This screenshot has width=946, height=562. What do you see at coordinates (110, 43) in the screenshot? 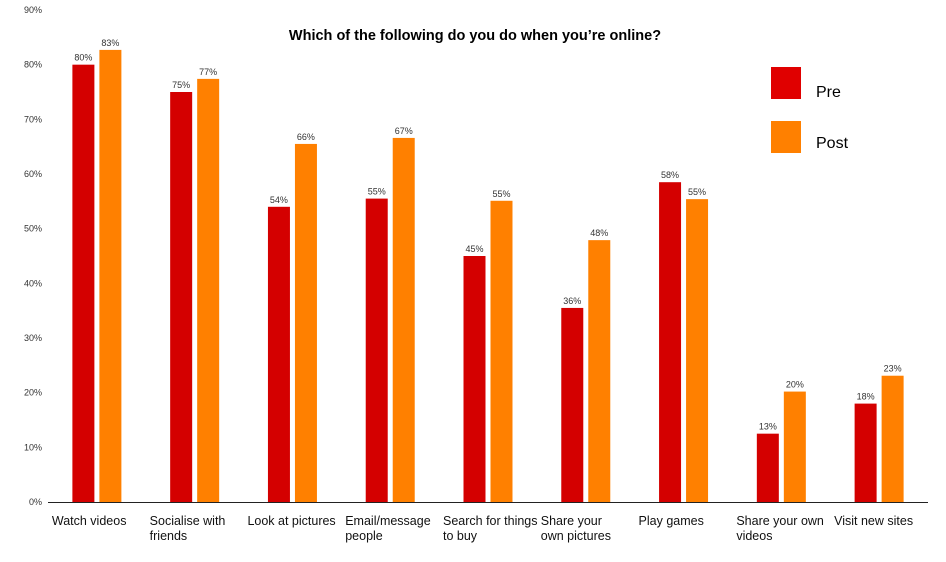
I see `data-label-post: 83%` at bounding box center [110, 43].